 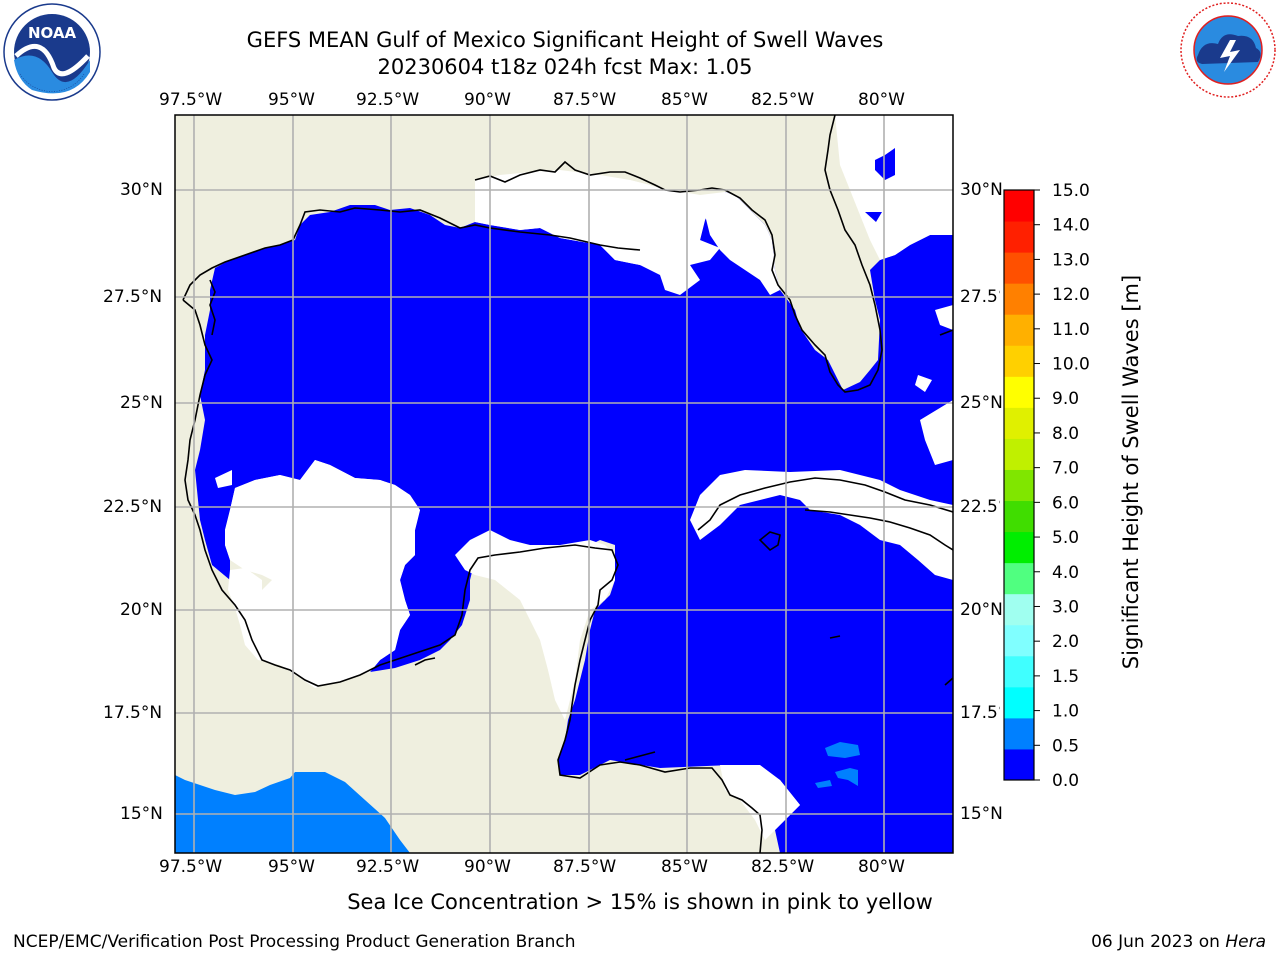 I want to click on blue-atlantic-patch, so click(x=880, y=185).